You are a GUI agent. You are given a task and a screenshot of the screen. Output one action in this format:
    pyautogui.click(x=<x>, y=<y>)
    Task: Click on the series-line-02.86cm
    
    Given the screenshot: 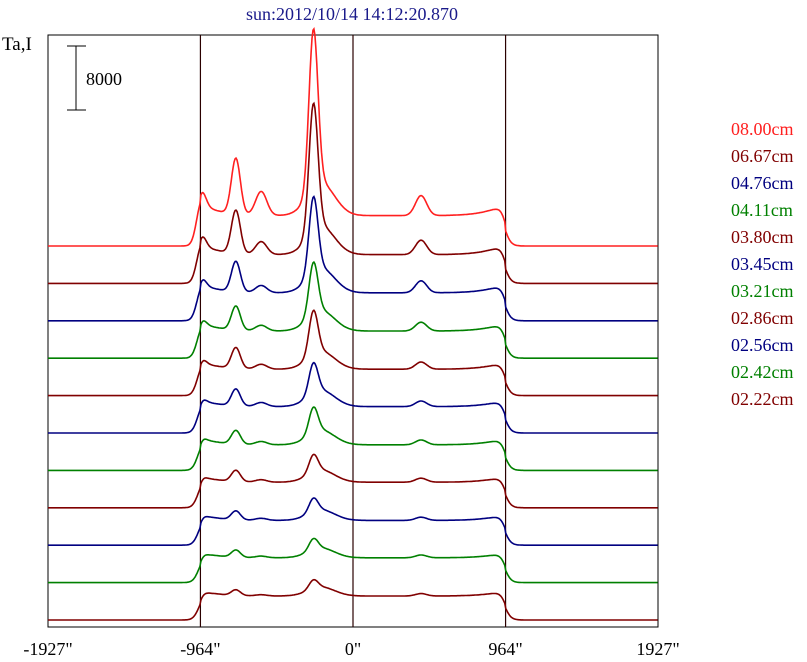 What is the action you would take?
    pyautogui.click(x=353, y=481)
    